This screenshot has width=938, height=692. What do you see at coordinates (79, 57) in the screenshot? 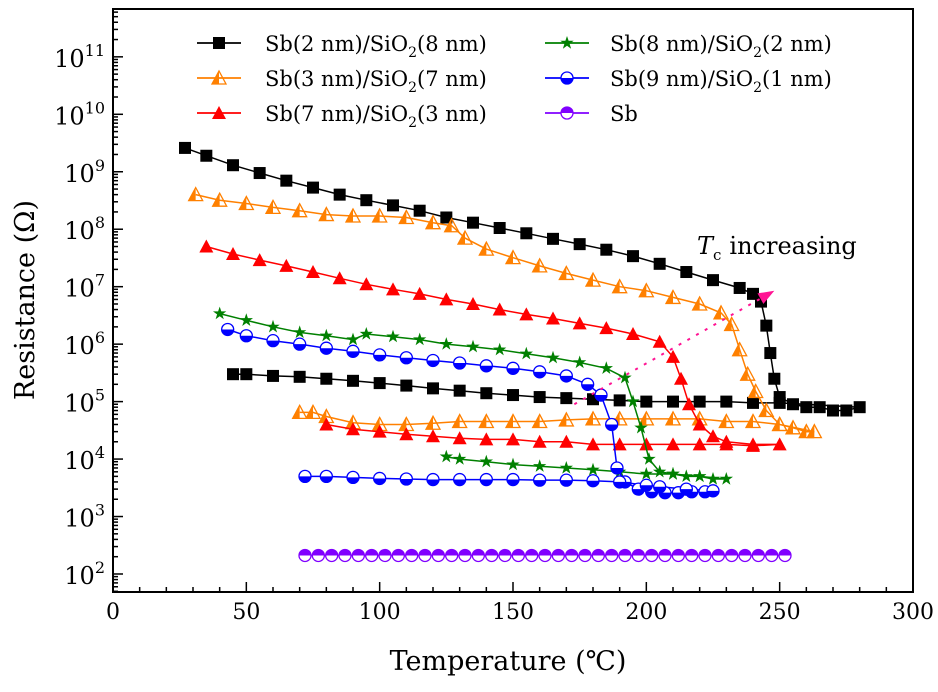
I see `y-tick-label: 10¹¹` at bounding box center [79, 57].